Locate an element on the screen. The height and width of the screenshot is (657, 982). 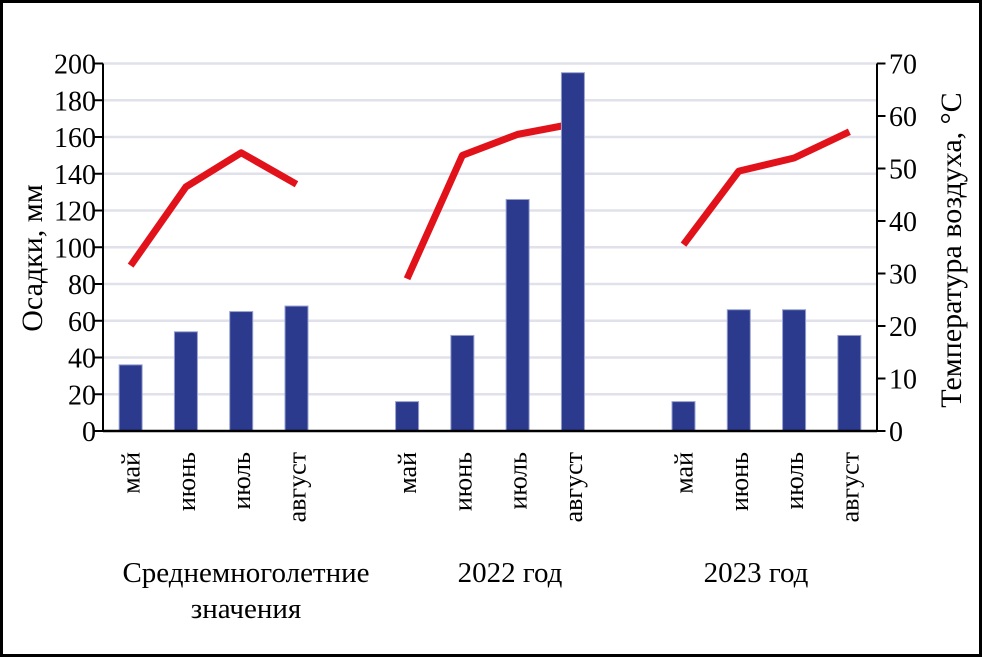
right-tick-label: 40 is located at coordinates (903, 222).